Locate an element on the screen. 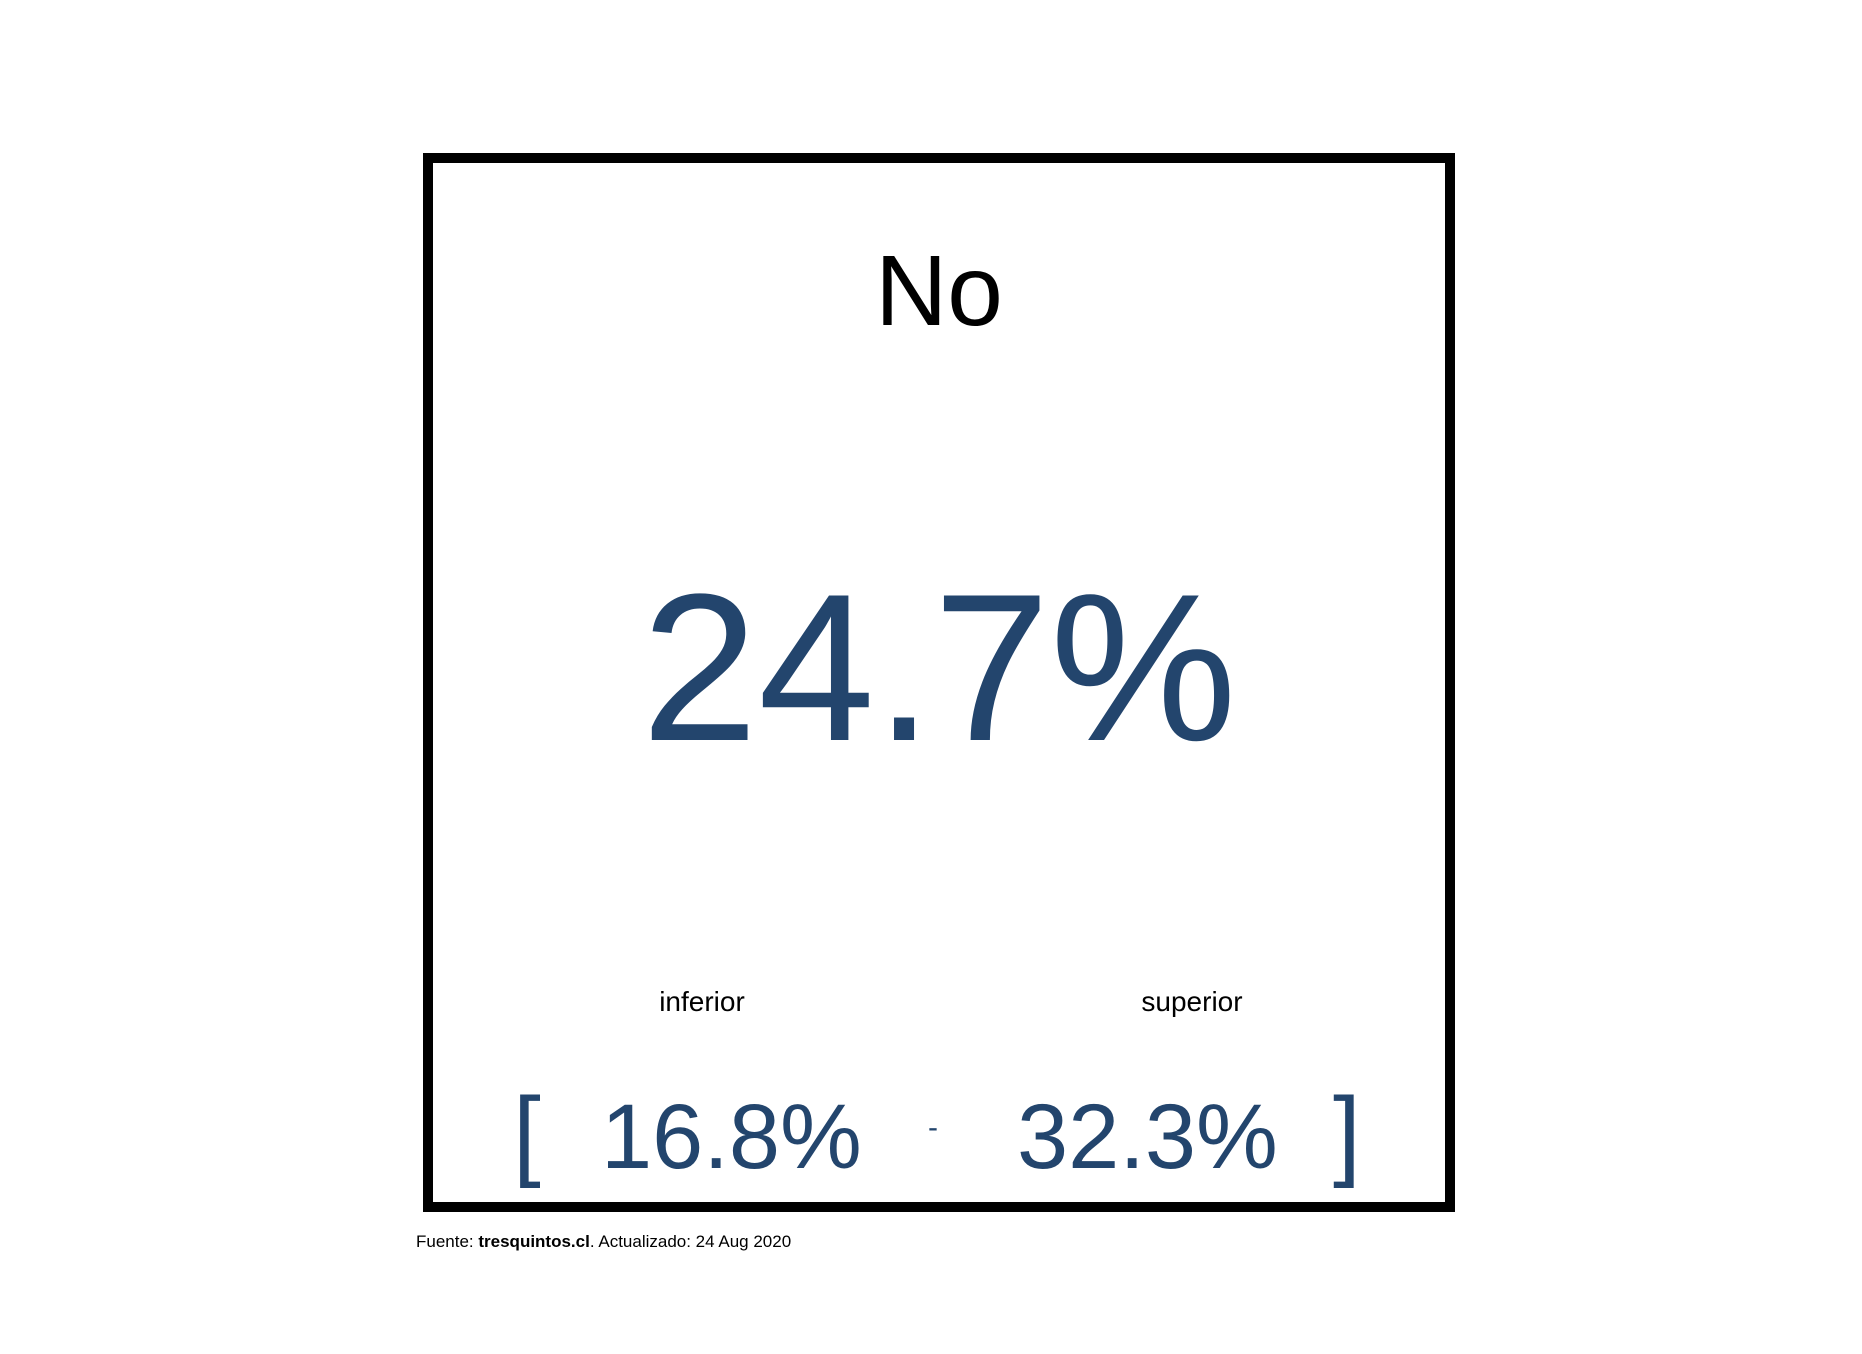 This screenshot has height=1354, width=1862. close-bracket: ] is located at coordinates (1347, 1133).